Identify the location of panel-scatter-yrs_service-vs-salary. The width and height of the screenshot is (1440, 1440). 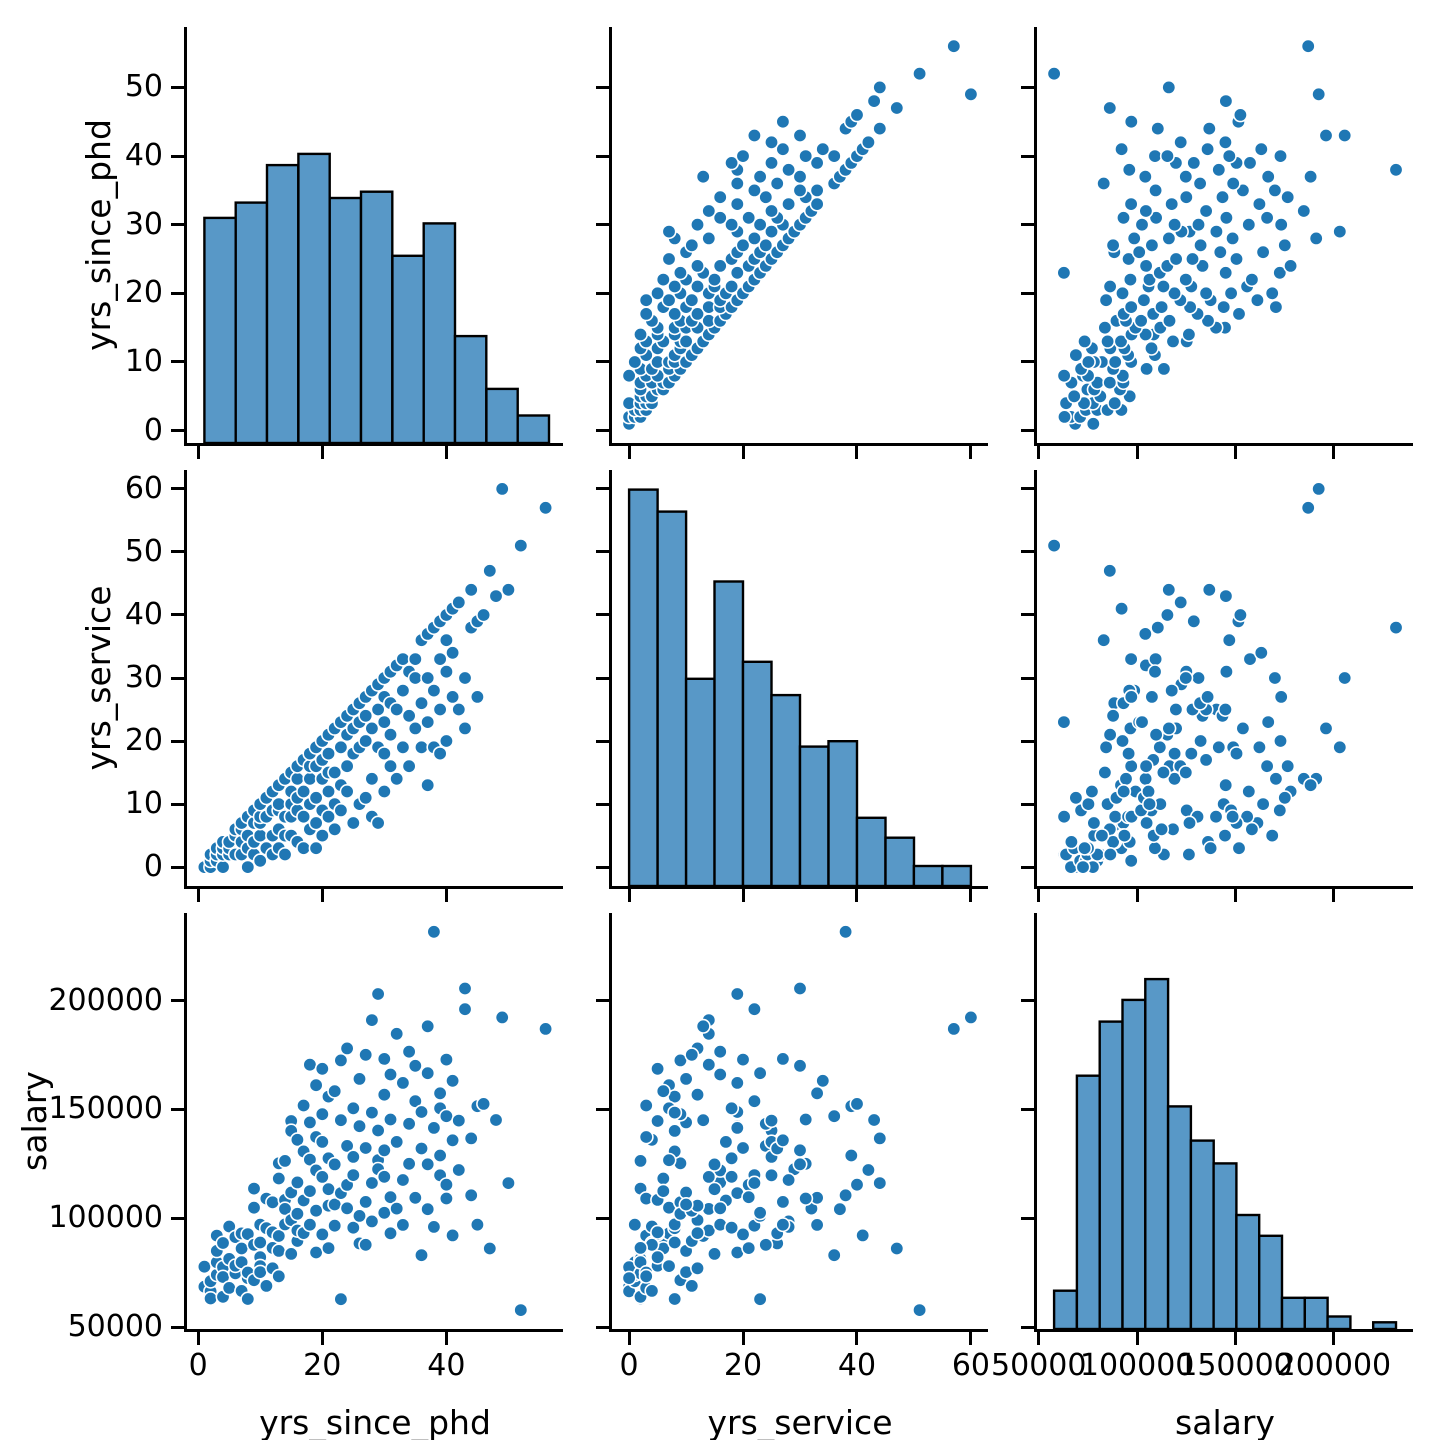
(1217, 686).